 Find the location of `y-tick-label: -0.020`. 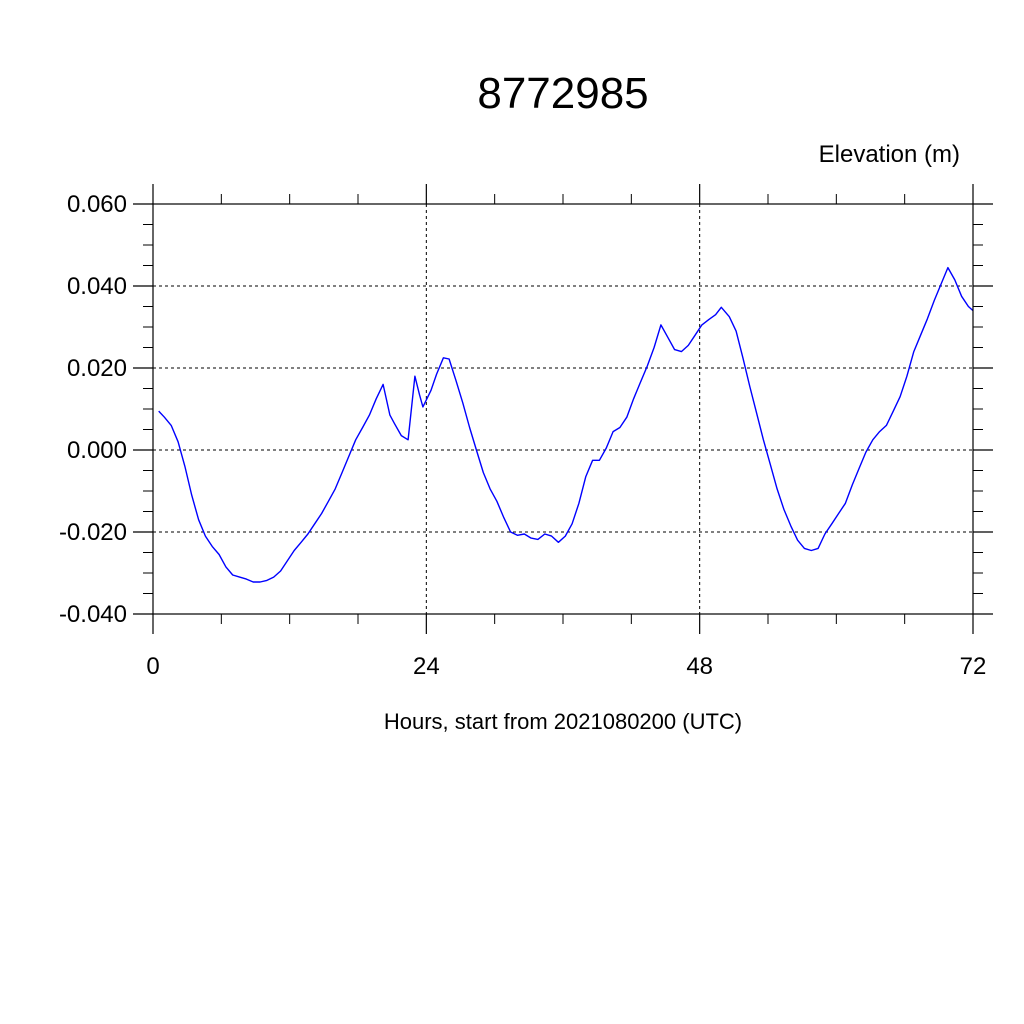

y-tick-label: -0.020 is located at coordinates (93, 532).